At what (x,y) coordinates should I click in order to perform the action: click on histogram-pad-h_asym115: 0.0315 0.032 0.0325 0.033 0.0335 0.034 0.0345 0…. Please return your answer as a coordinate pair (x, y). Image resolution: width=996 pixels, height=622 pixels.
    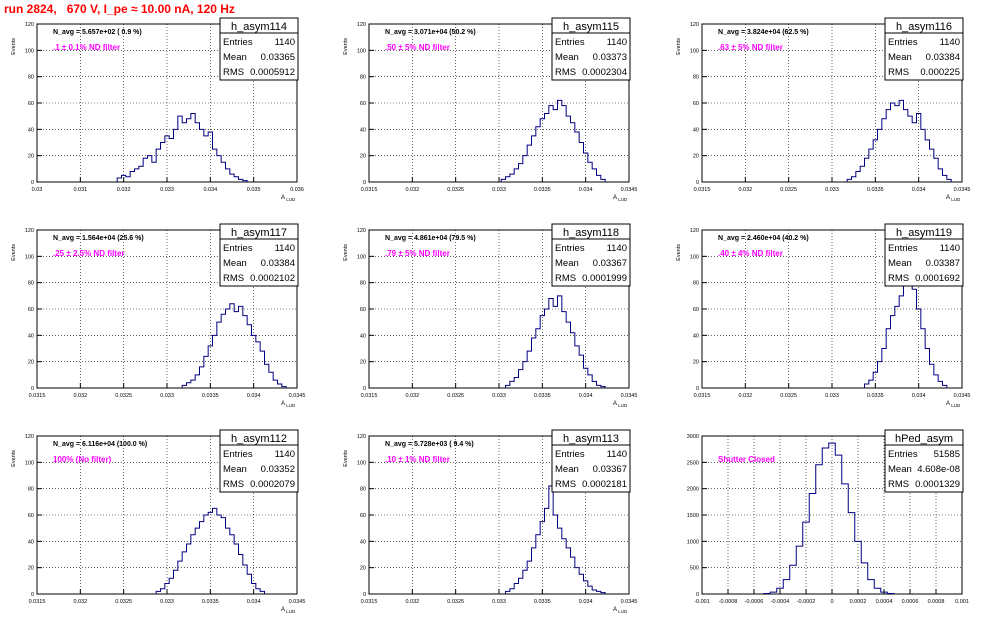
    Looking at the image, I should click on (490, 109).